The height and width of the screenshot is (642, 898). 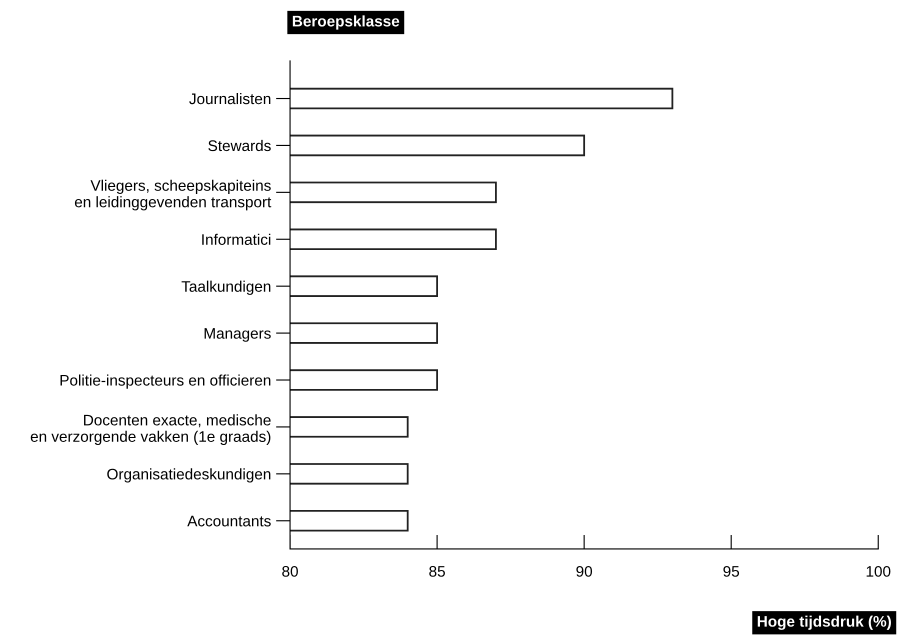 What do you see at coordinates (824, 623) in the screenshot?
I see `x-axis-title: Hoge tijdsdruk (%)` at bounding box center [824, 623].